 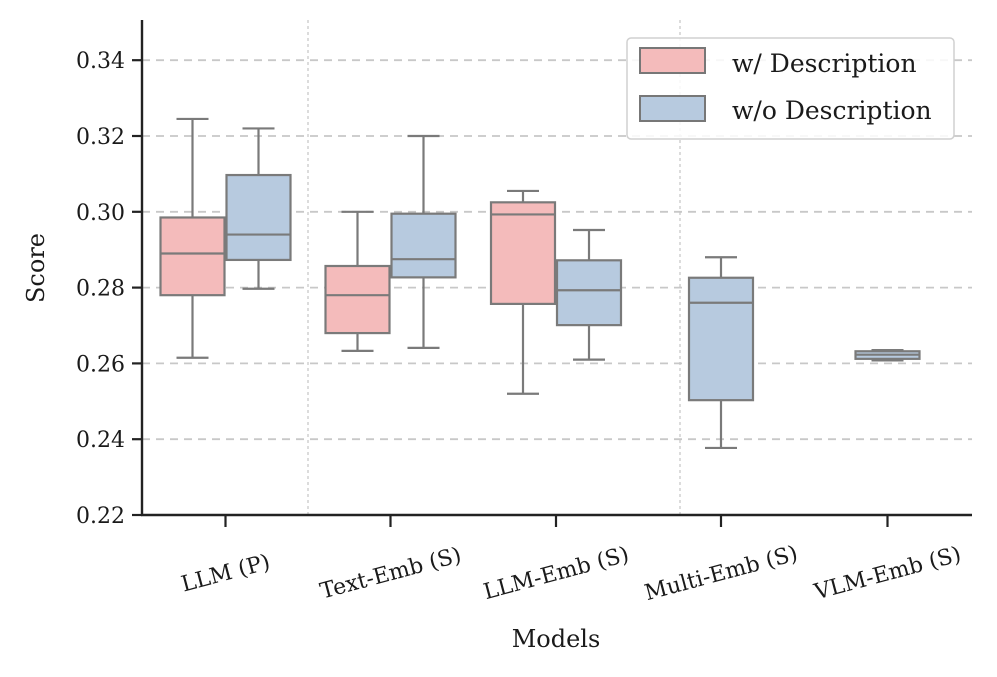 What do you see at coordinates (100, 516) in the screenshot?
I see `y-tick-label: 0.22` at bounding box center [100, 516].